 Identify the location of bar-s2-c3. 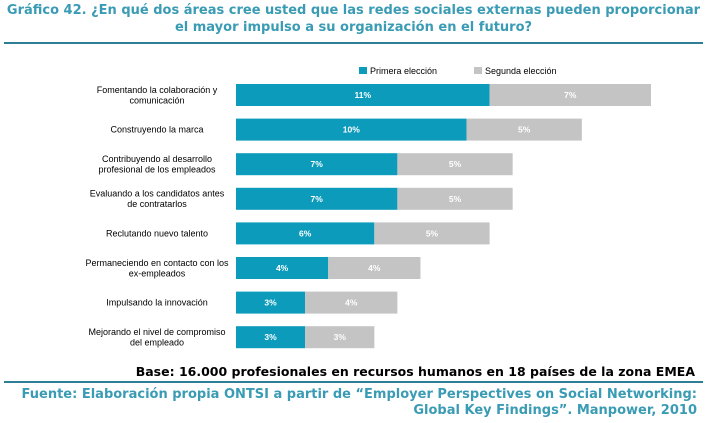
(455, 164).